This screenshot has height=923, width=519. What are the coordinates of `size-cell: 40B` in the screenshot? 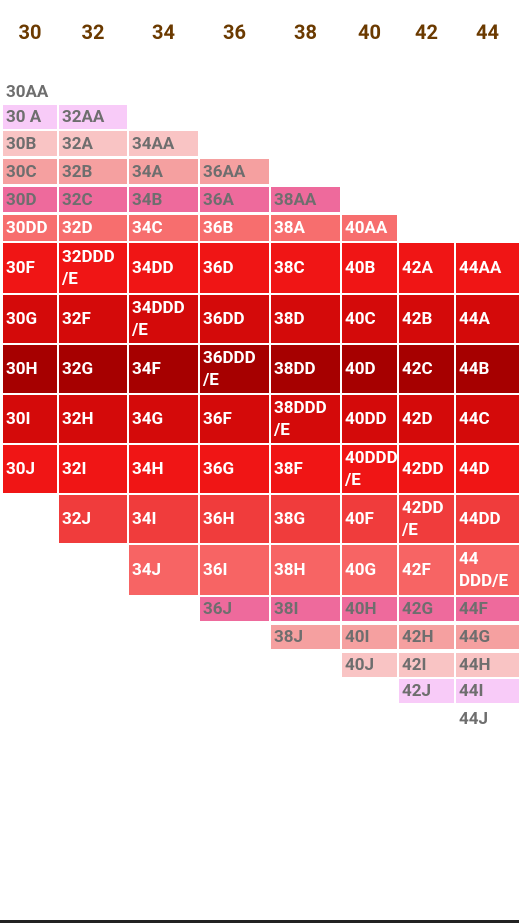 It's located at (369, 268).